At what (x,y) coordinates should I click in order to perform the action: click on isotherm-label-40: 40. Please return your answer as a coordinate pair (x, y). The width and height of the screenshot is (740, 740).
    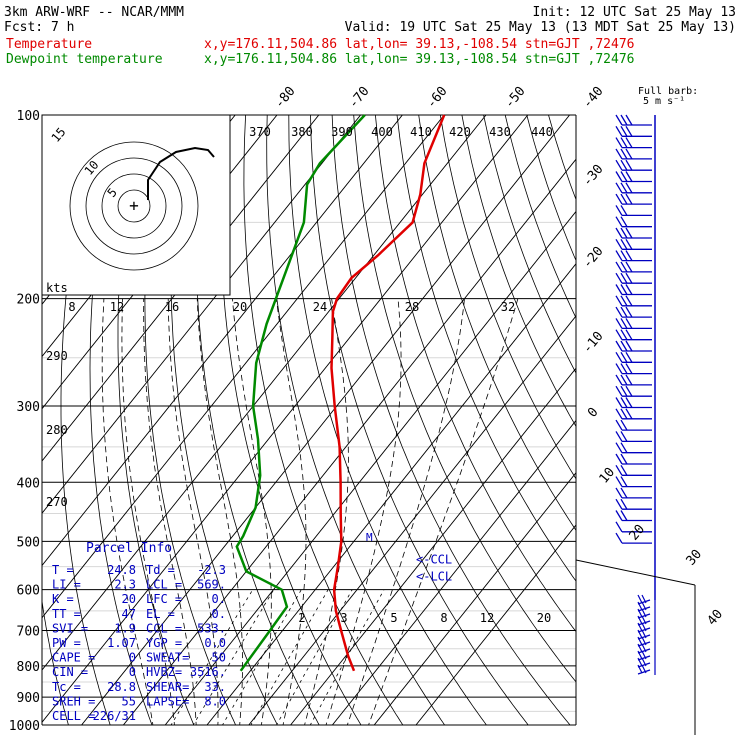
    Looking at the image, I should click on (716, 618).